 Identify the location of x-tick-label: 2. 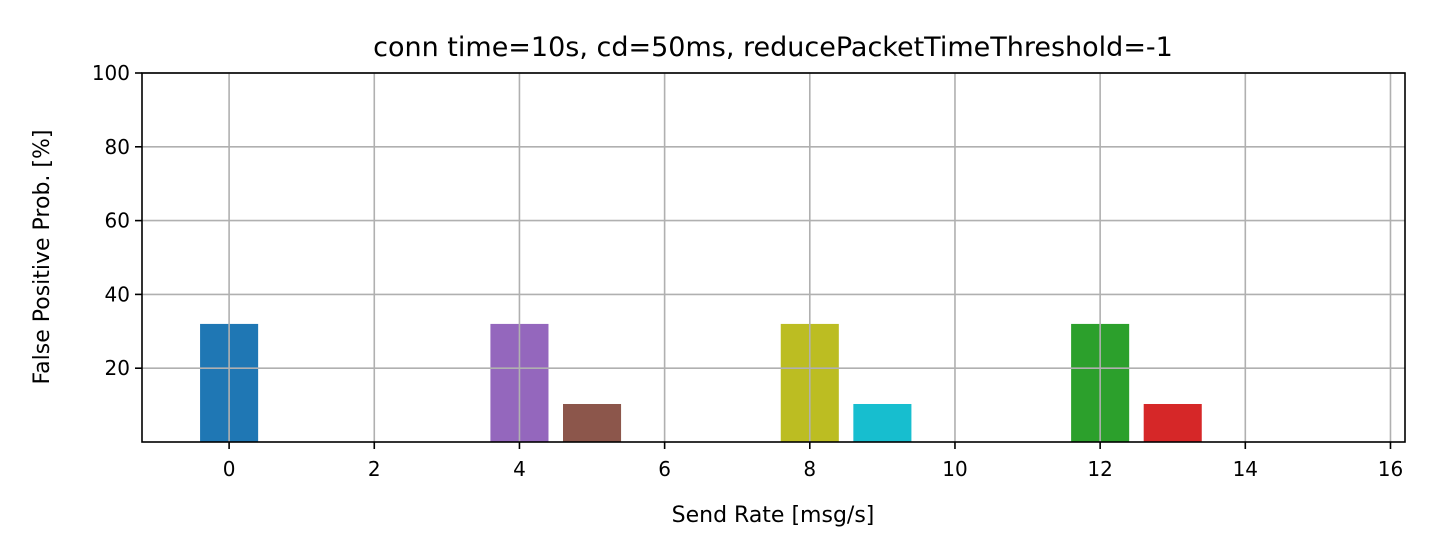
(374, 469).